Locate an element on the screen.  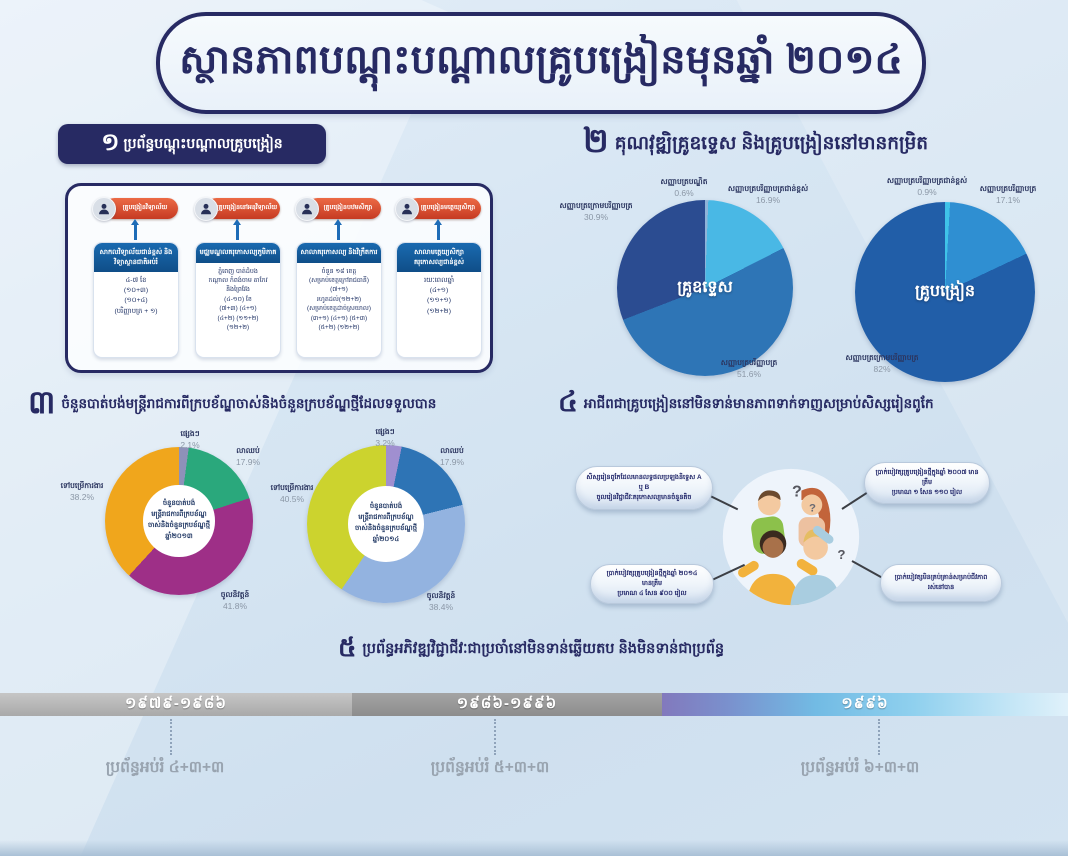
donut-label-transferred: ទៅបម្រើការងារ 40.5% is located at coordinates (292, 493).